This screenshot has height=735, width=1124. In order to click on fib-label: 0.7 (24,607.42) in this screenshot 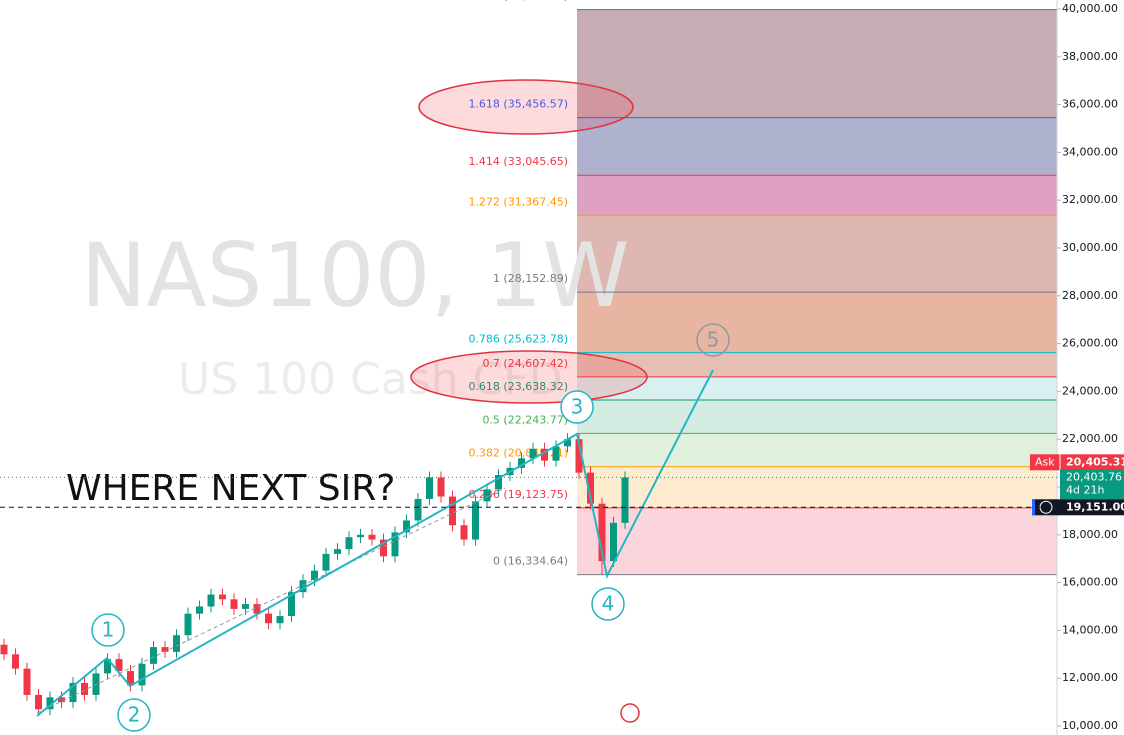, I will do `click(525, 363)`.